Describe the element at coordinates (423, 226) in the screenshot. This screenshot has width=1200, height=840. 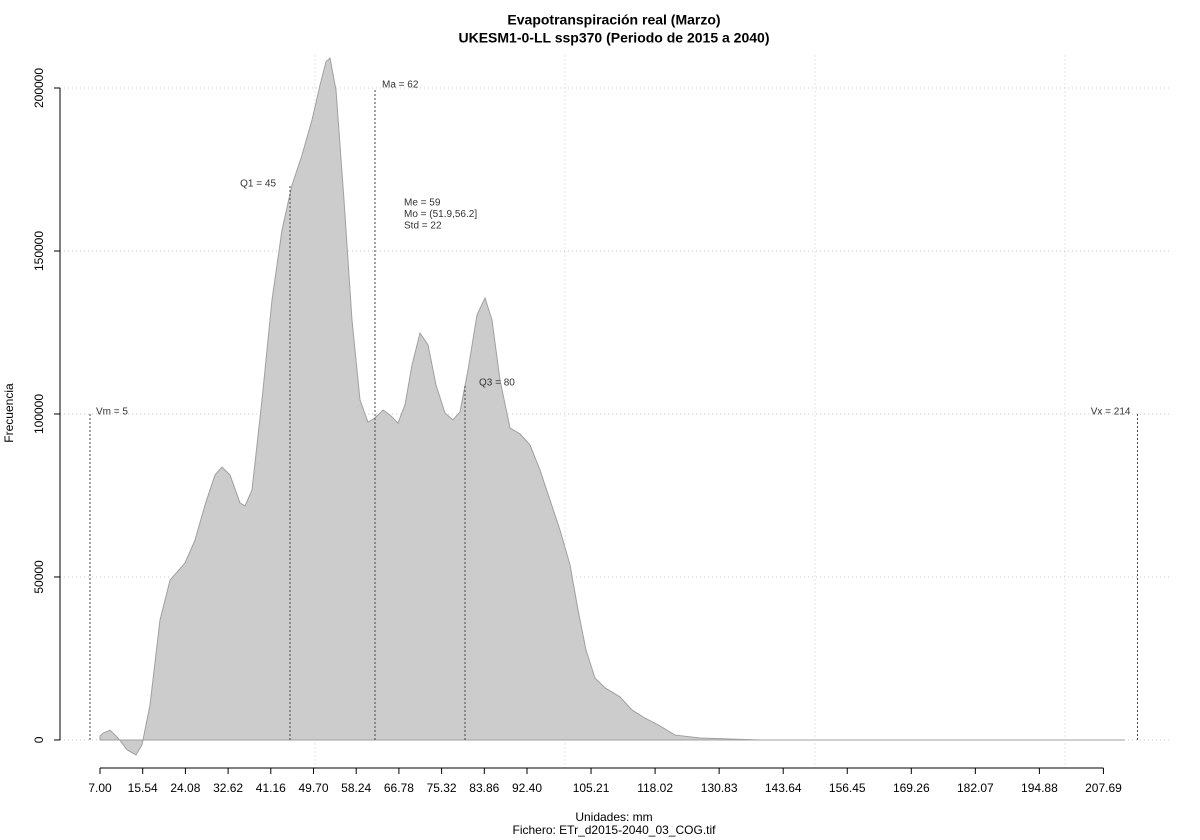
I see `stat-label: Std = 22` at that location.